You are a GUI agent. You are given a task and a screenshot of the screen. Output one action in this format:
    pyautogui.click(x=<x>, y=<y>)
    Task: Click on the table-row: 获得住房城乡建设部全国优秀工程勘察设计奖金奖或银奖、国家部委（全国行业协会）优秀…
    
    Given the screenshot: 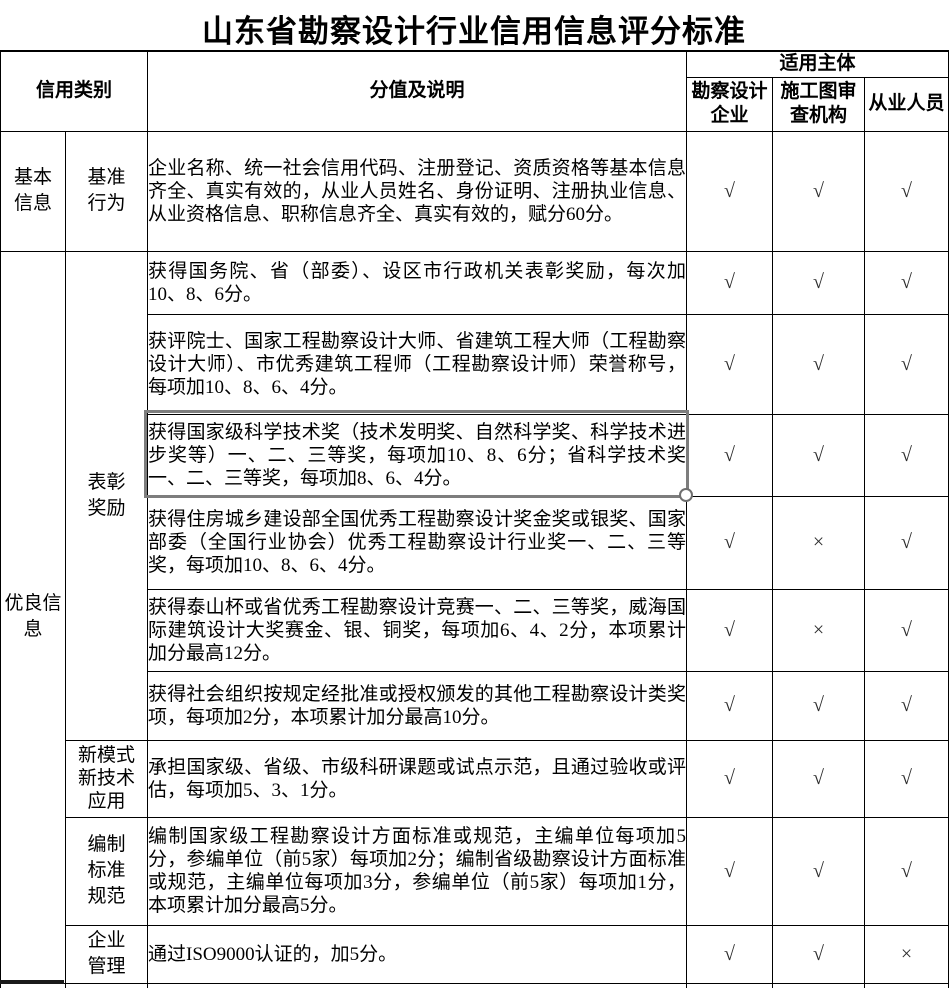 What is the action you would take?
    pyautogui.click(x=475, y=542)
    